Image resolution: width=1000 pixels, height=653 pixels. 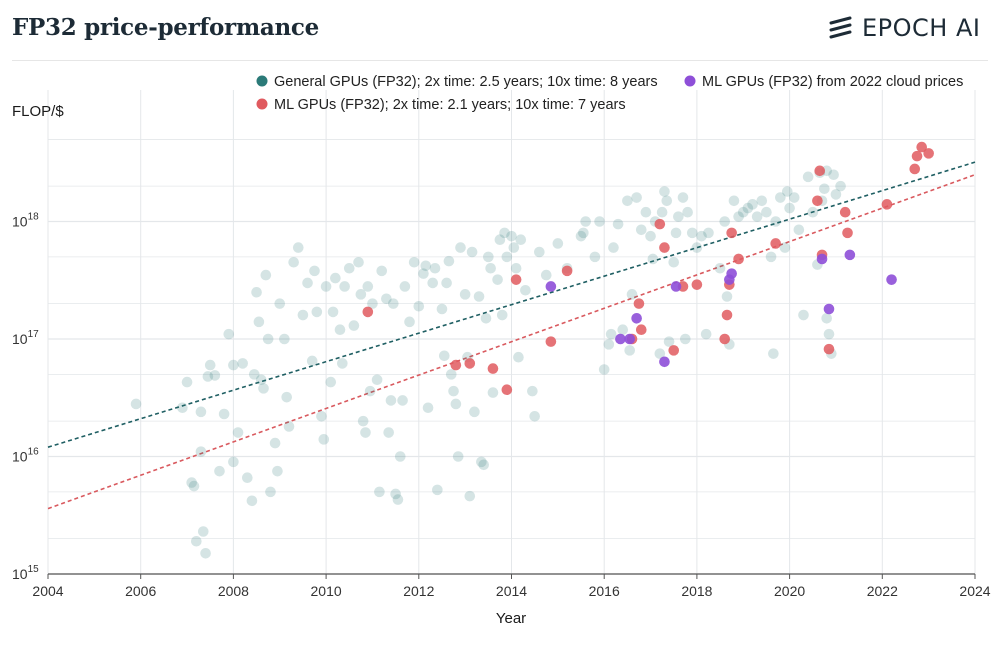 What do you see at coordinates (500, 60) in the screenshot?
I see `header-divider` at bounding box center [500, 60].